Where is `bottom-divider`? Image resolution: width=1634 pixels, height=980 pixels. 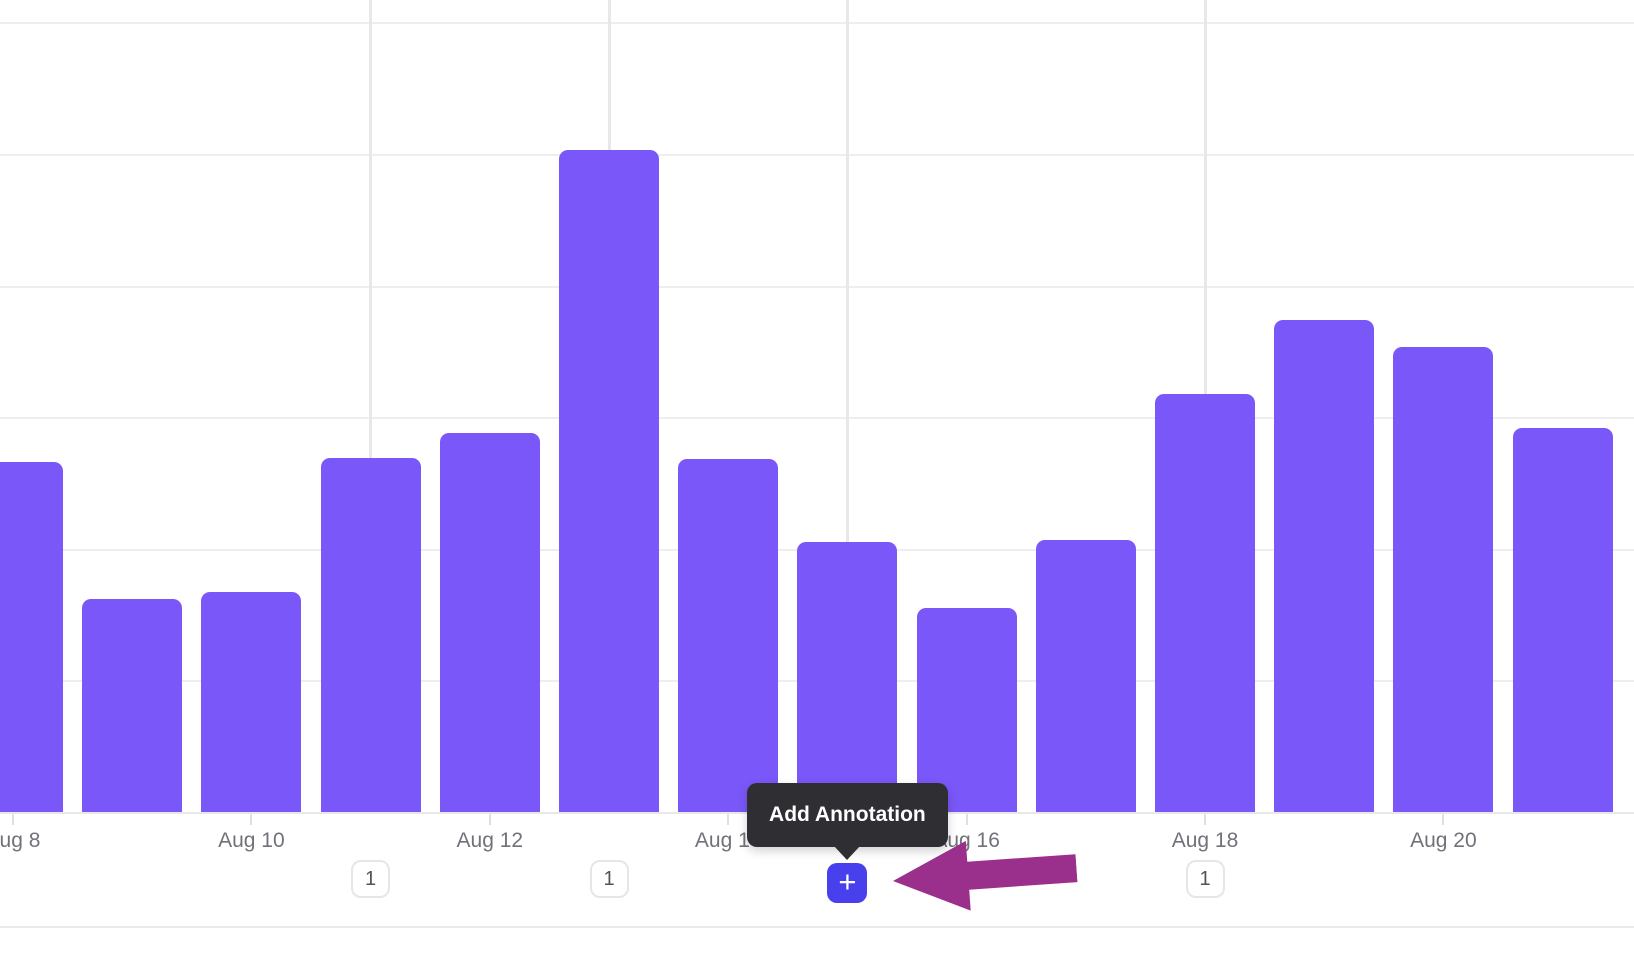 bottom-divider is located at coordinates (817, 927).